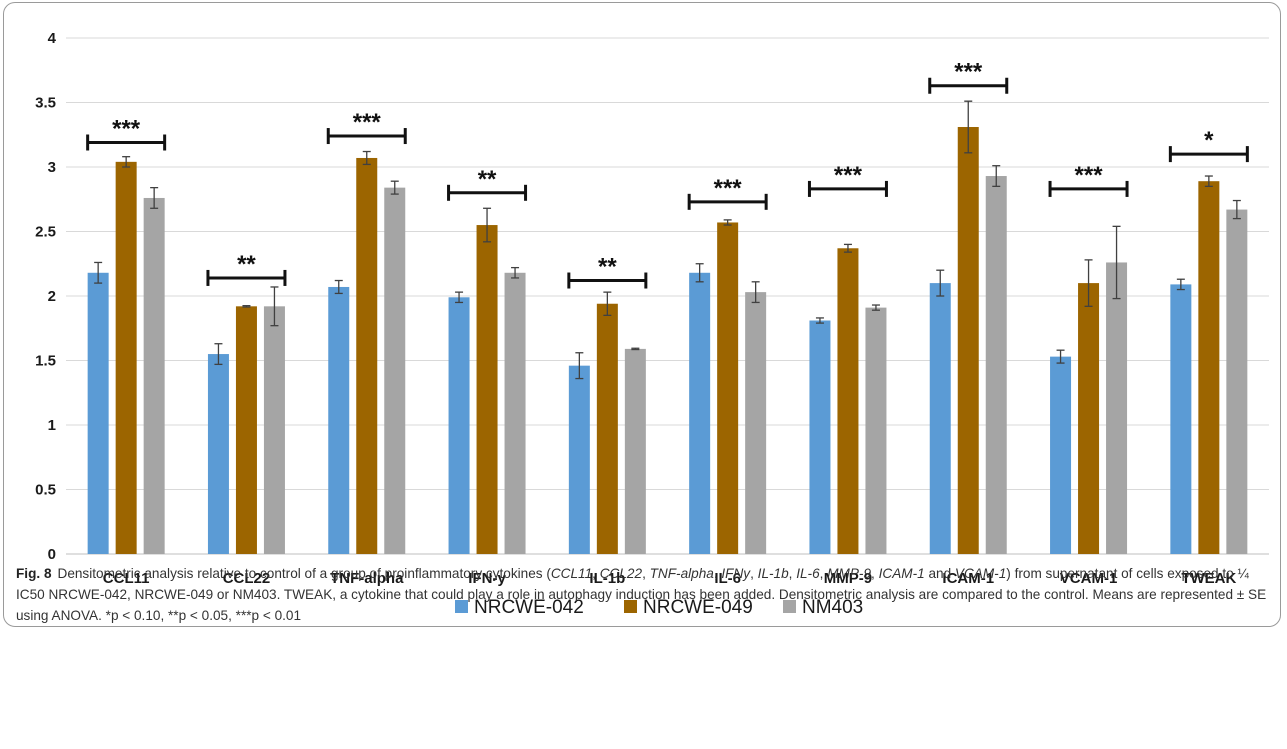  I want to click on caption-term: CCL22, so click(621, 573).